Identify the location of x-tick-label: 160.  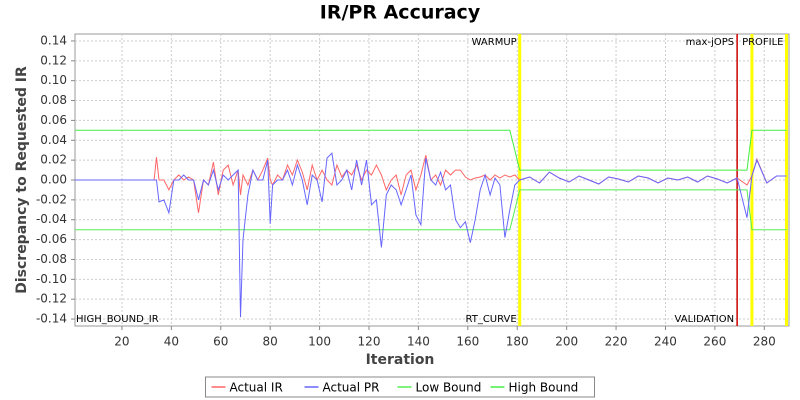
(467, 342).